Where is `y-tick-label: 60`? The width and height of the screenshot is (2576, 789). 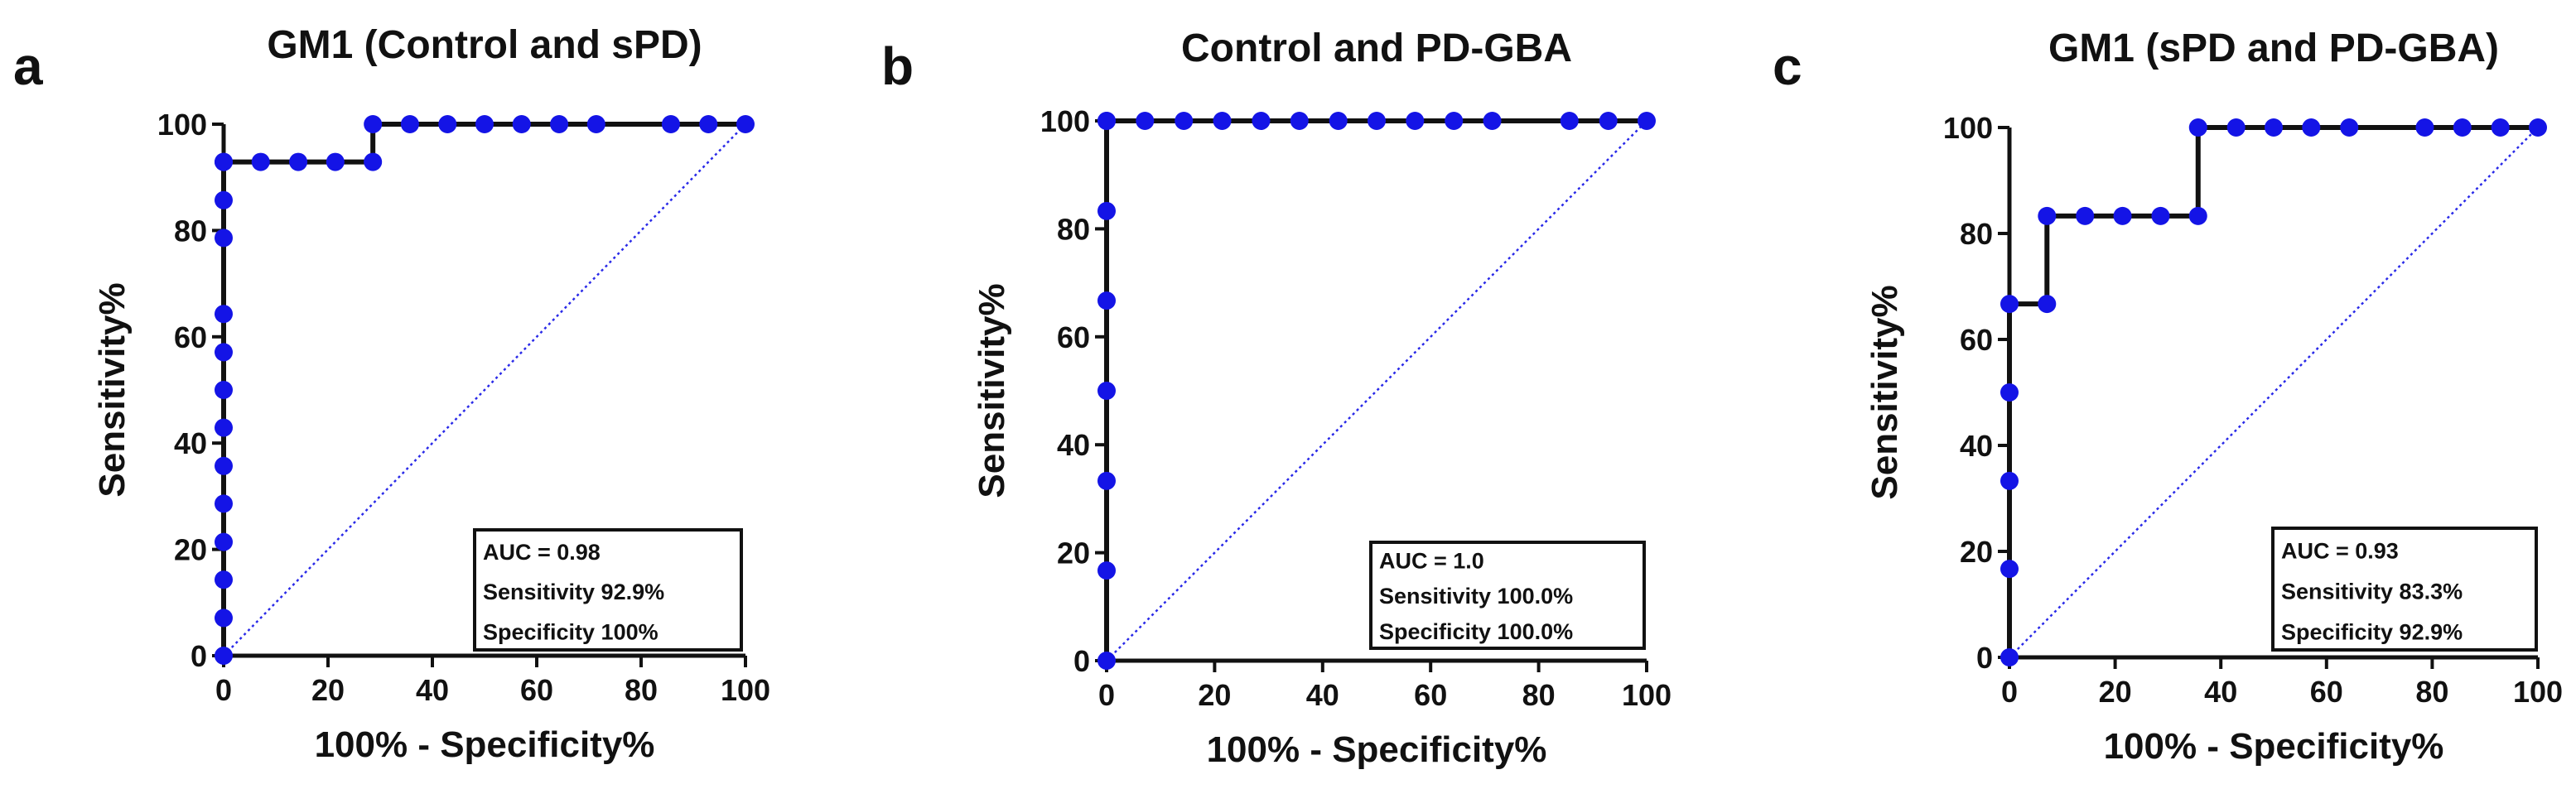 y-tick-label: 60 is located at coordinates (190, 337).